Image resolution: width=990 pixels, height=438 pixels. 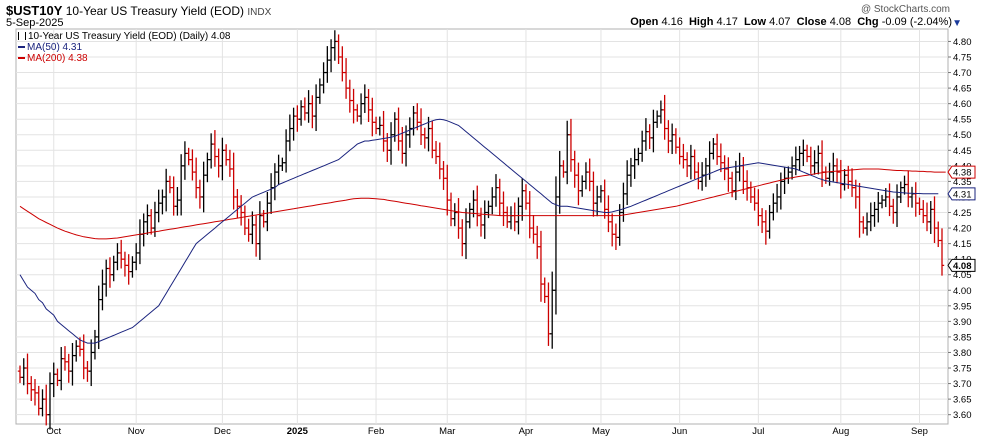 What do you see at coordinates (962, 369) in the screenshot?
I see `y-tick-label: 3.75` at bounding box center [962, 369].